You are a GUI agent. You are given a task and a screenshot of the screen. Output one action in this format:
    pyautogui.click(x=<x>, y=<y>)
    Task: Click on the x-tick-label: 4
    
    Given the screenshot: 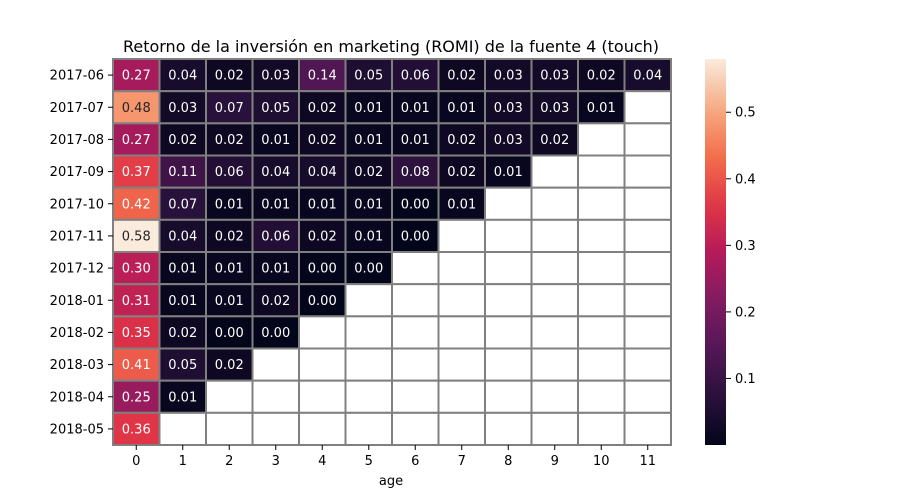 What is the action you would take?
    pyautogui.click(x=322, y=461)
    